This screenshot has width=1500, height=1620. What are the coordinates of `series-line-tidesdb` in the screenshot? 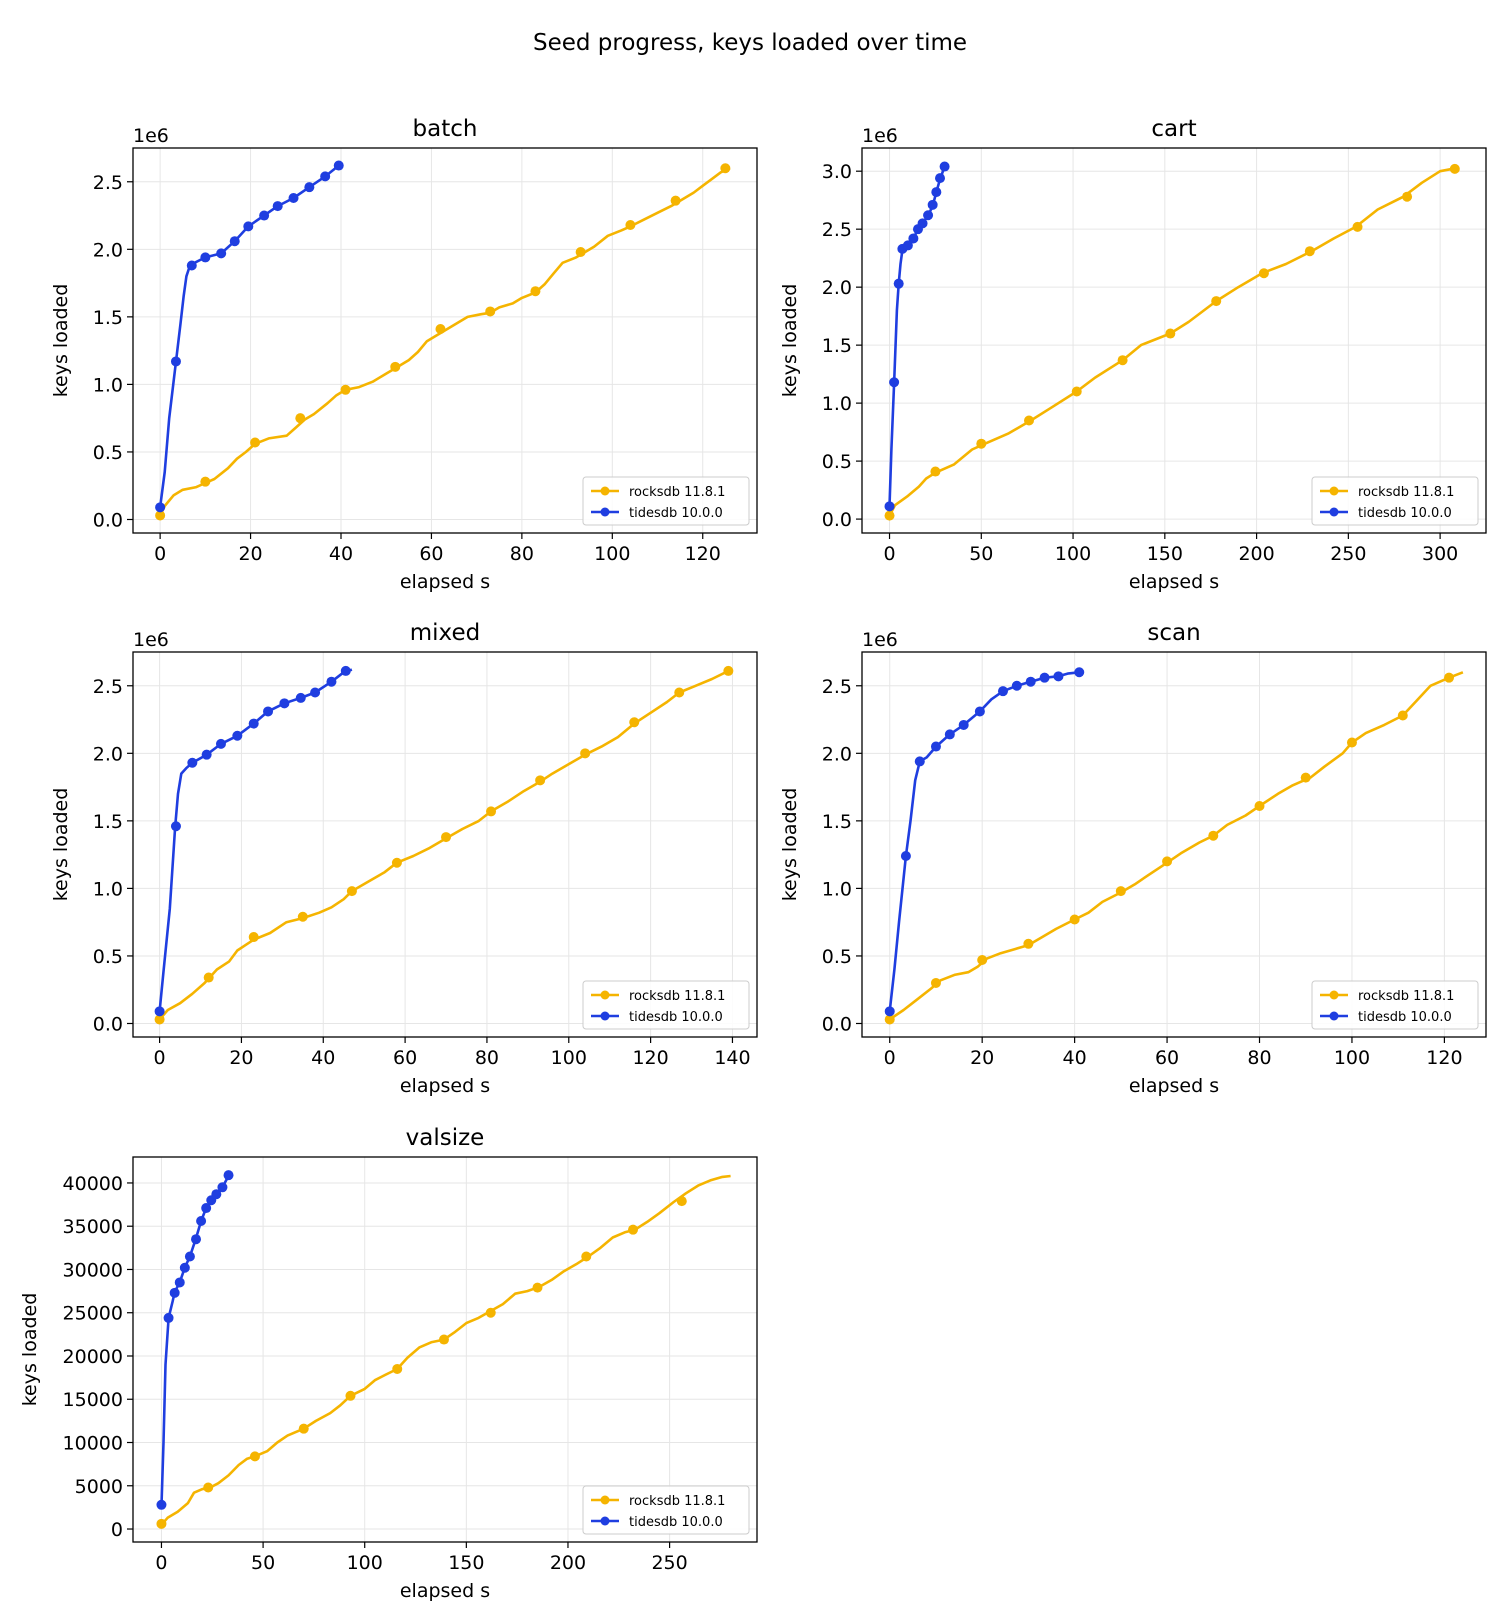 It's located at (249, 336).